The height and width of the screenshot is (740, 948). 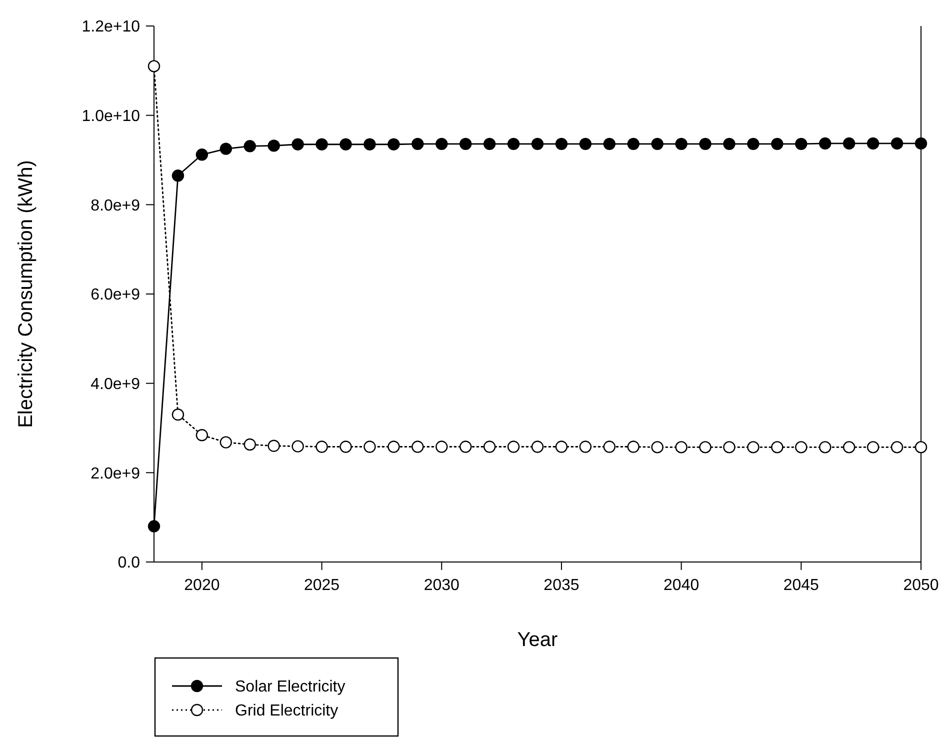 I want to click on y-tick-label: 0.0, so click(x=129, y=563).